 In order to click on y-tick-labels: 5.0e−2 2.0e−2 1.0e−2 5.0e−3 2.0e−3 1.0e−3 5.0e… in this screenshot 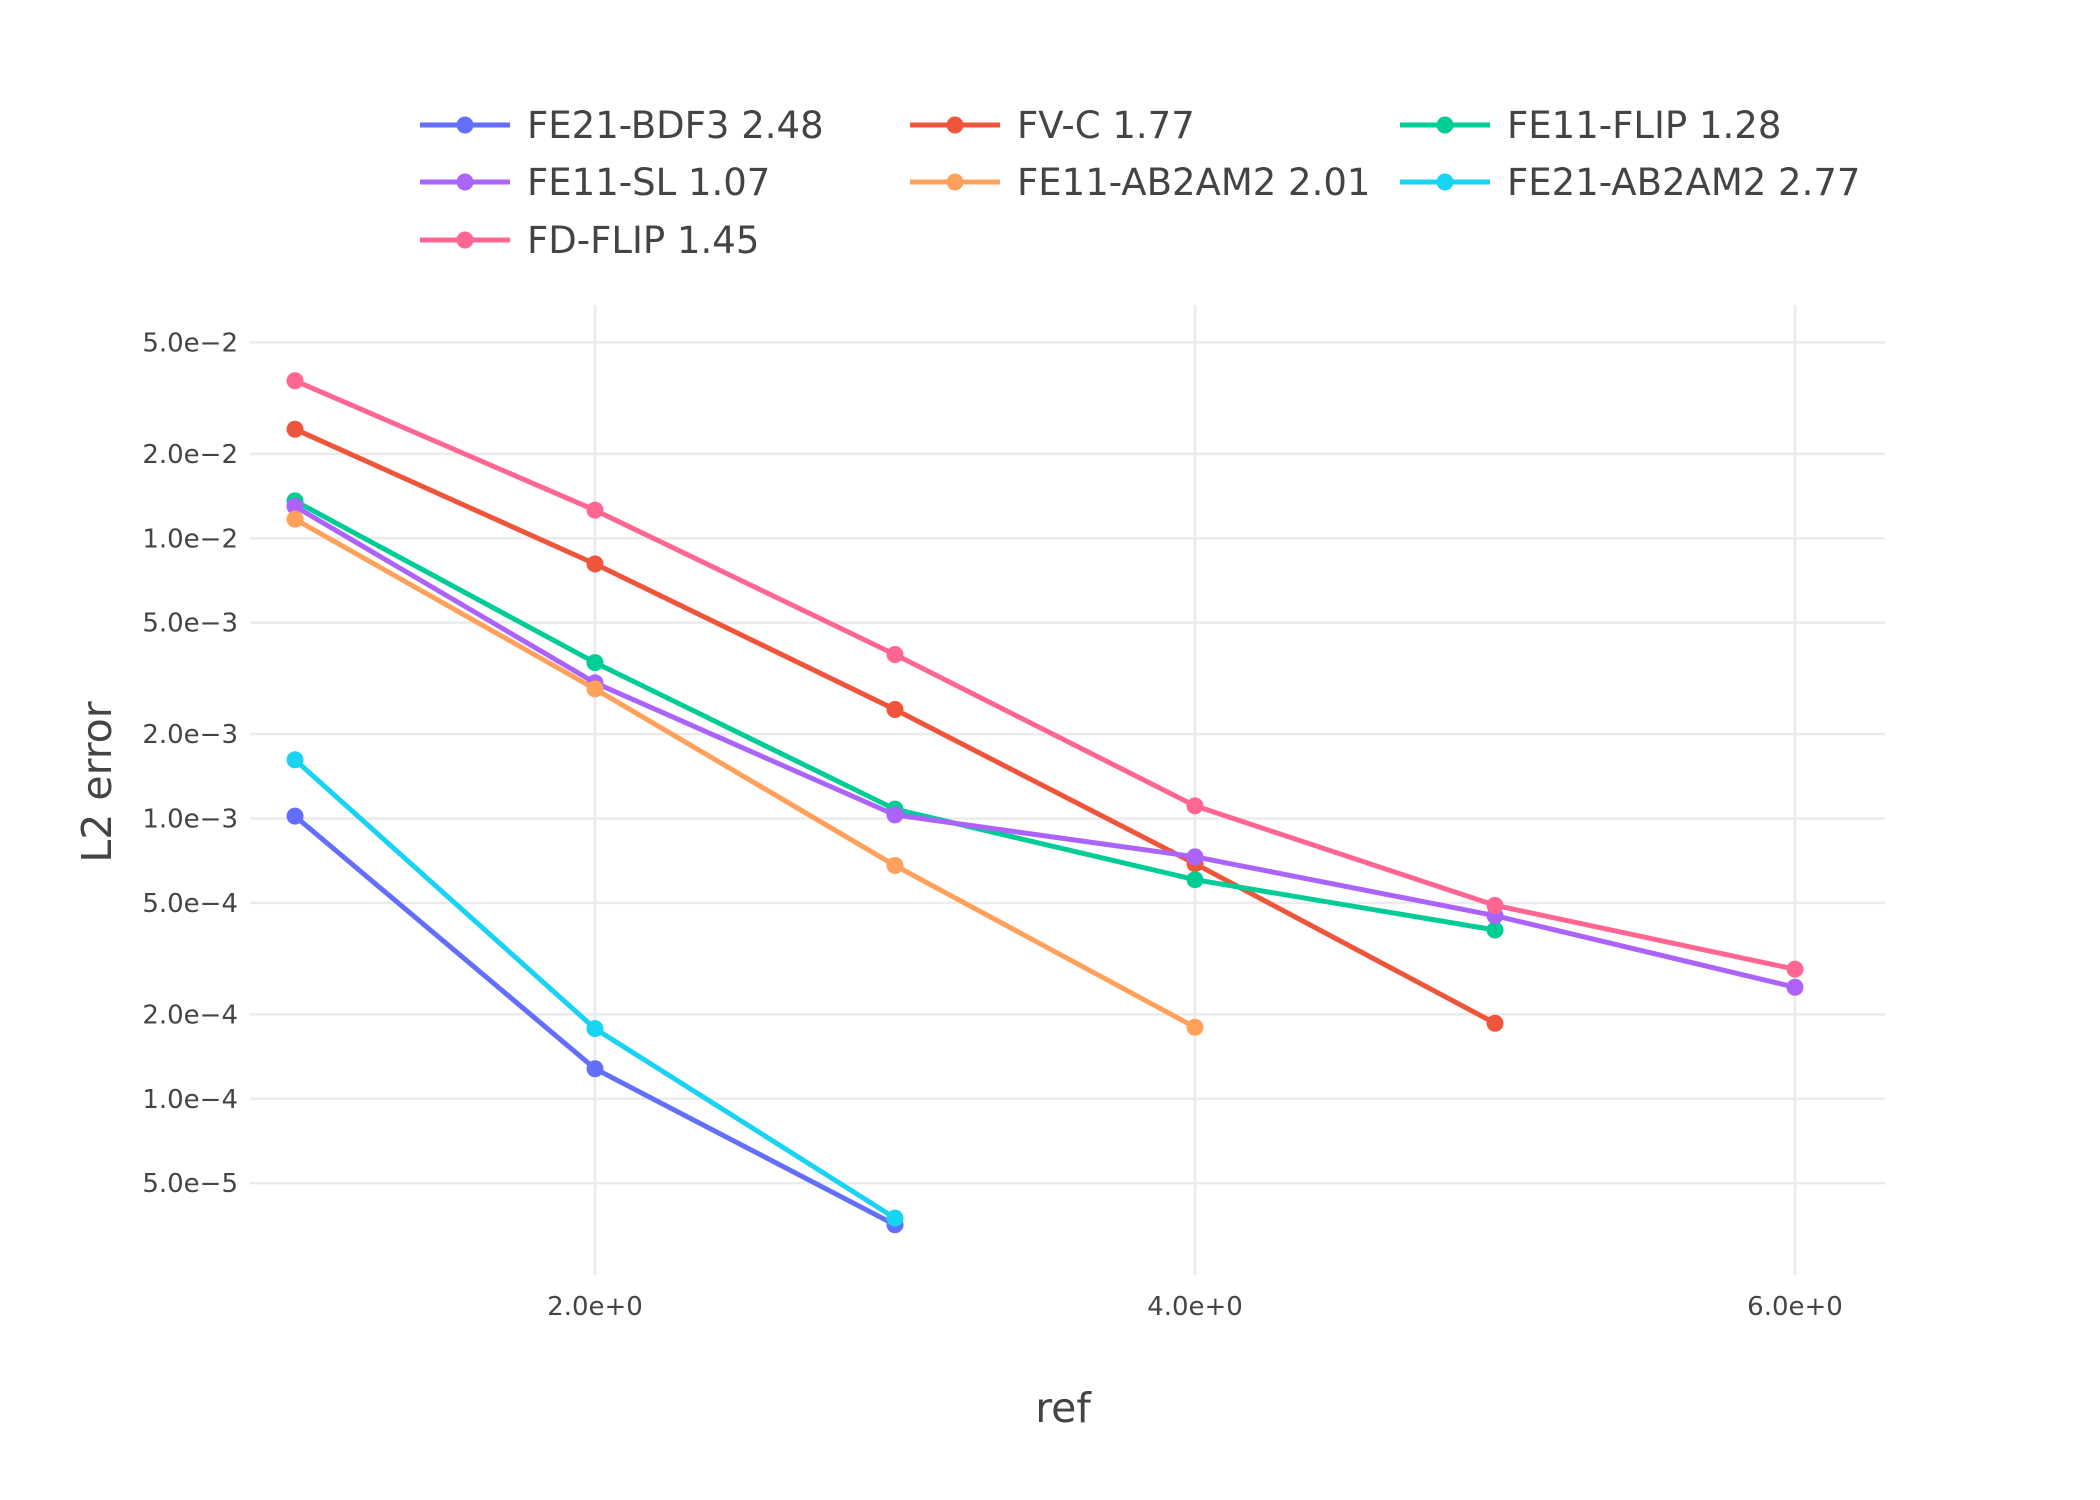, I will do `click(190, 763)`.